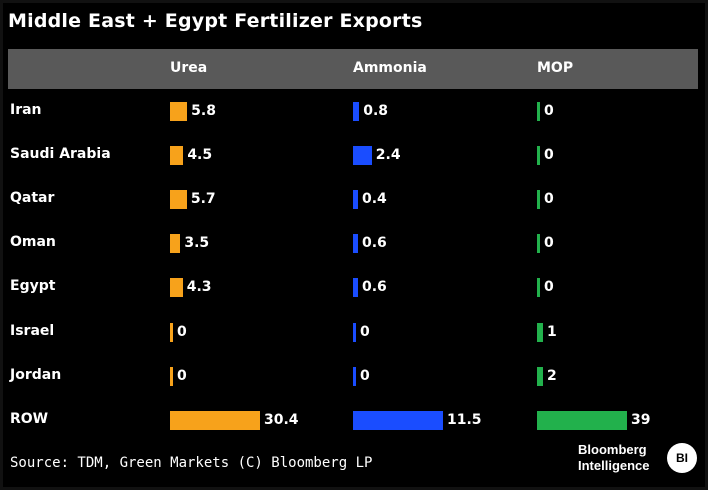 The image size is (708, 490). Describe the element at coordinates (33, 242) in the screenshot. I see `row-label-oman: Oman` at that location.